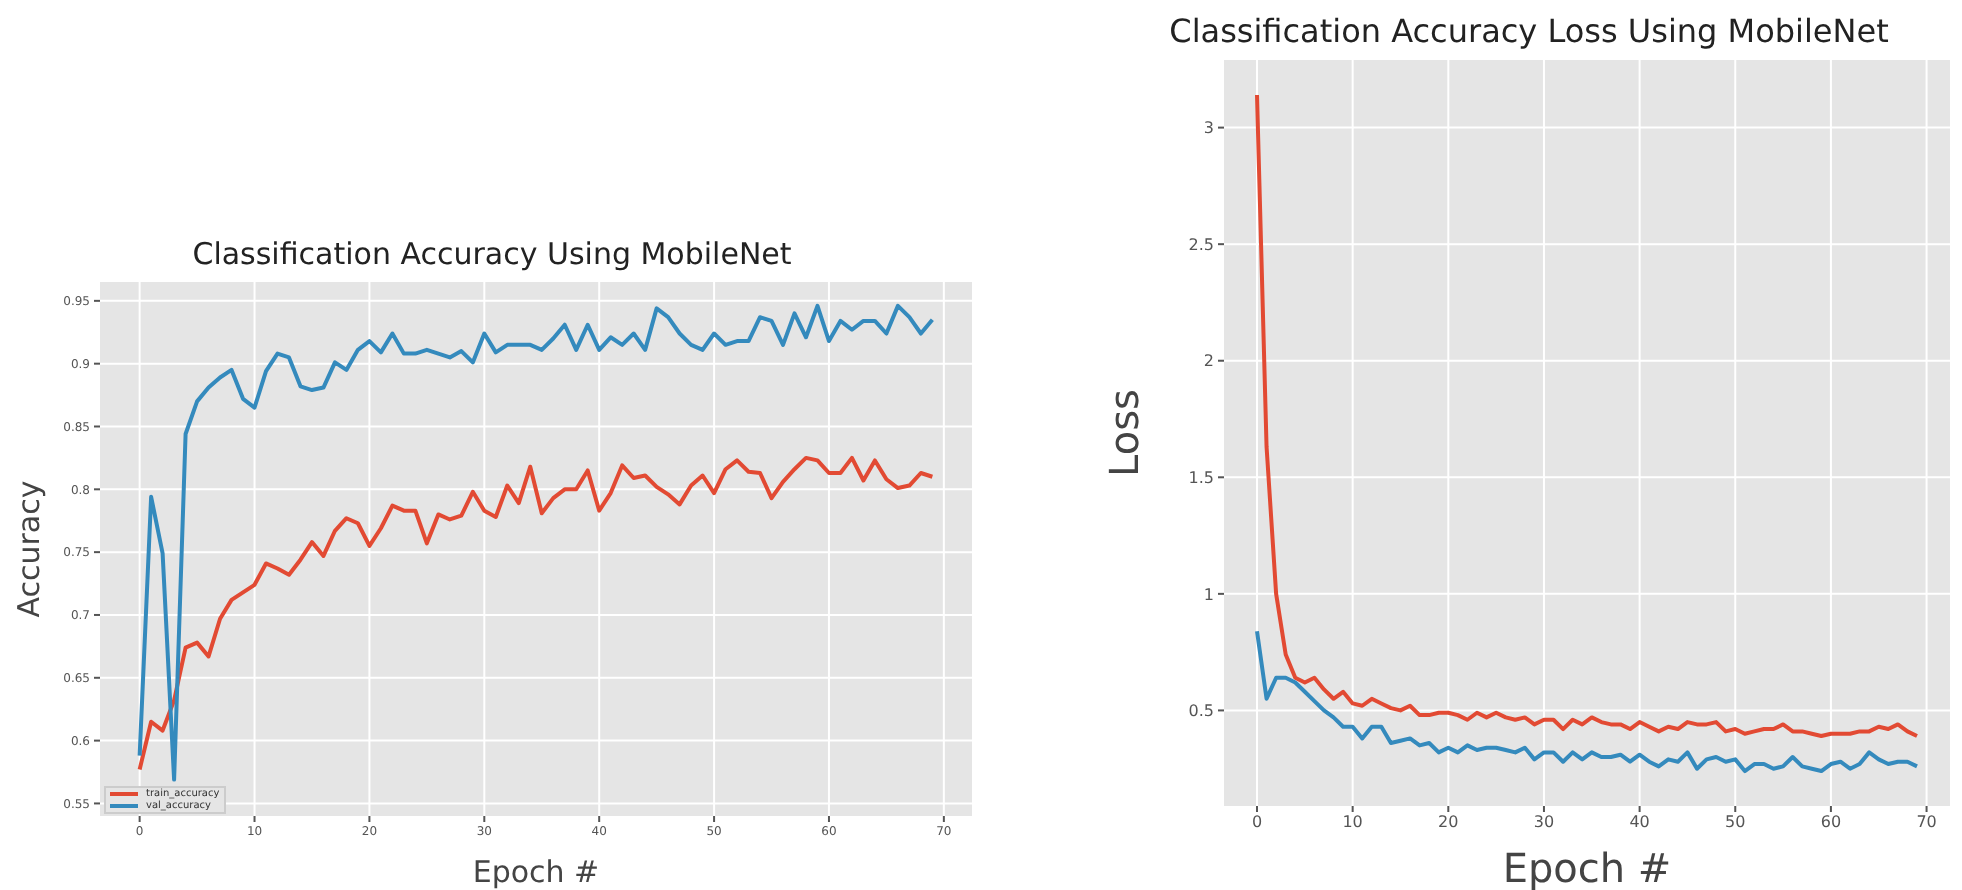  Describe the element at coordinates (1831, 822) in the screenshot. I see `x-tick-label: 60` at that location.